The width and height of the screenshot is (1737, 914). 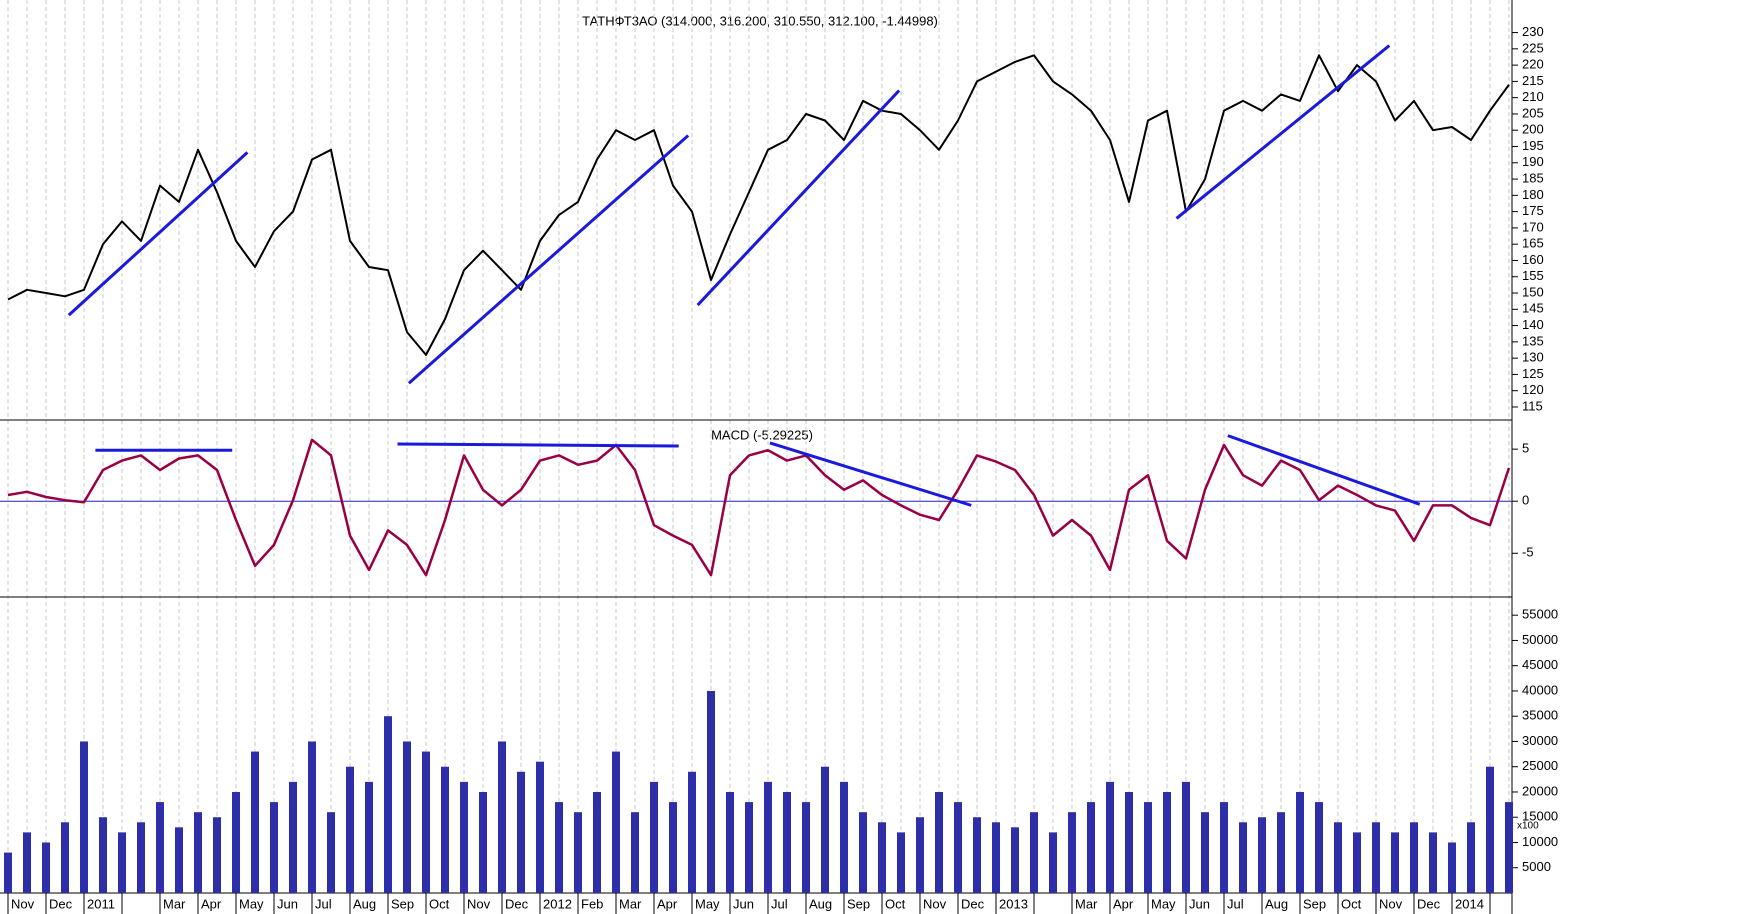 I want to click on y-tick-label: 225, so click(x=1533, y=47).